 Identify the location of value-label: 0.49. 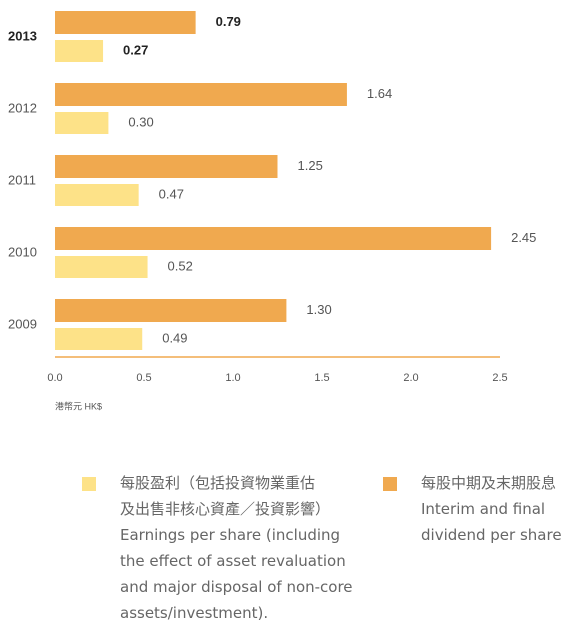
(174, 337).